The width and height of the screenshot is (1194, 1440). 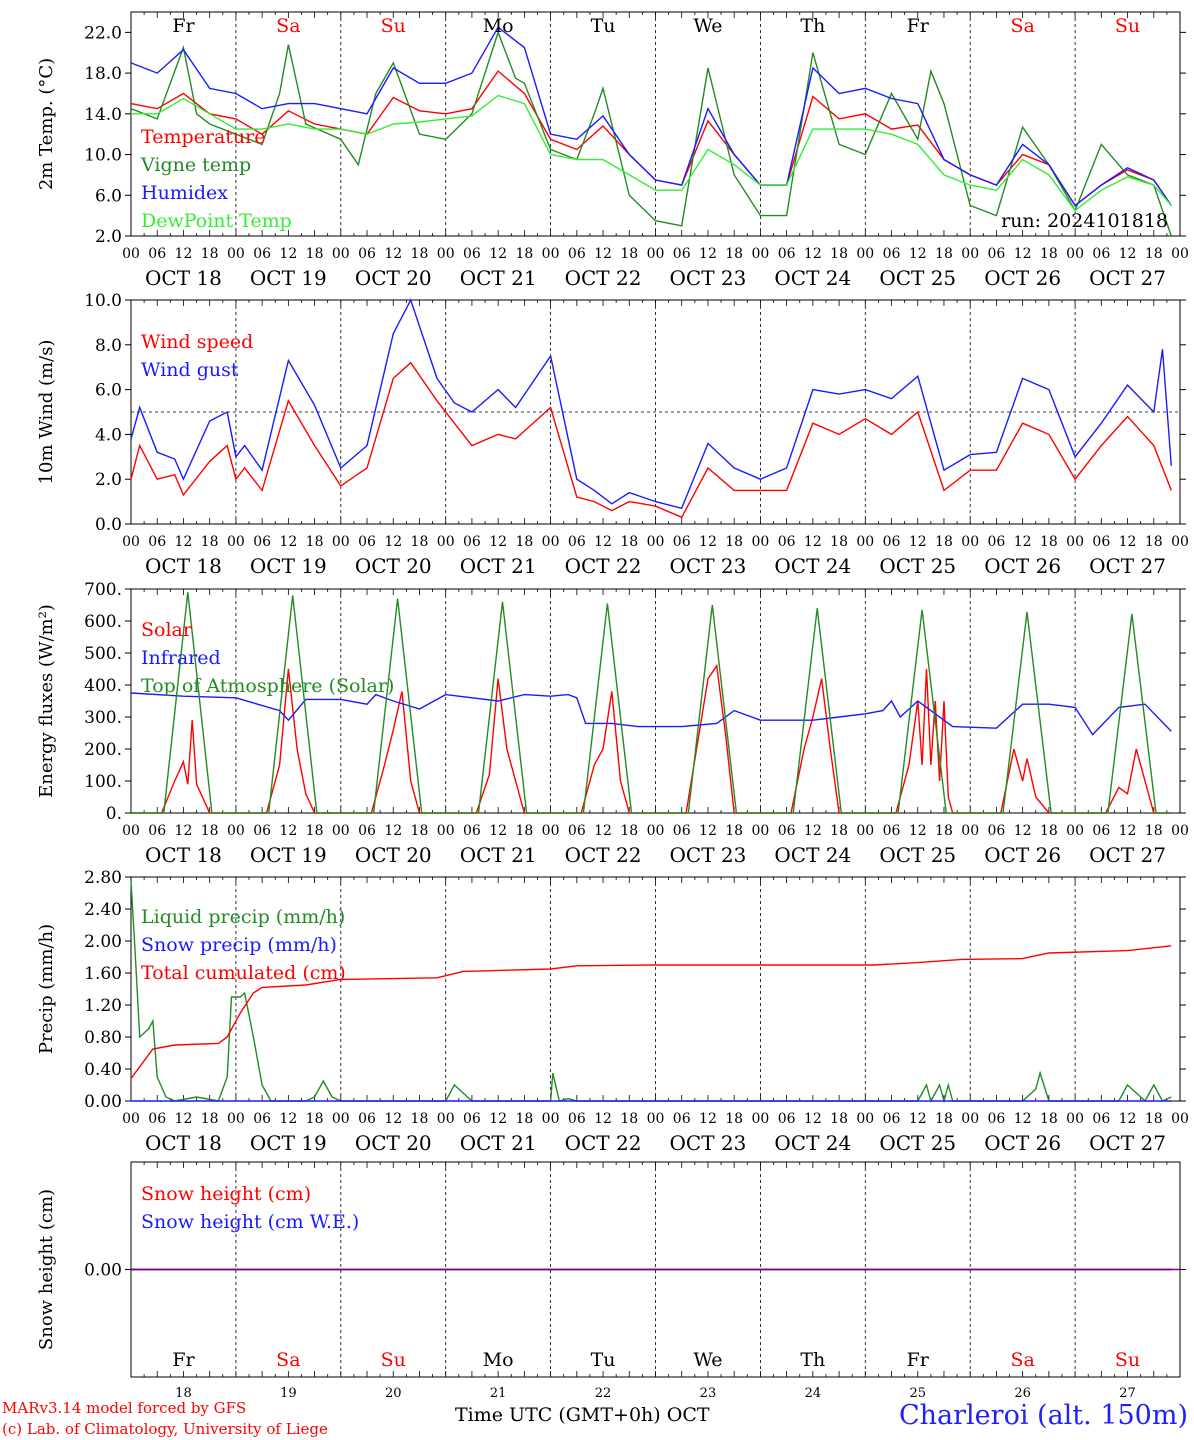 I want to click on legend-entry: Vigne temp, so click(x=195, y=165).